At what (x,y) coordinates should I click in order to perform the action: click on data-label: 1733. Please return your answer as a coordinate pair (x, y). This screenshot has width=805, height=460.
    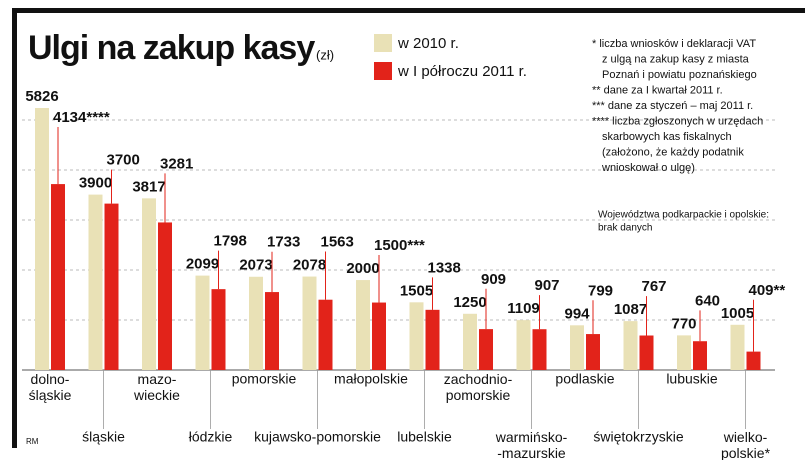
    Looking at the image, I should click on (283, 242).